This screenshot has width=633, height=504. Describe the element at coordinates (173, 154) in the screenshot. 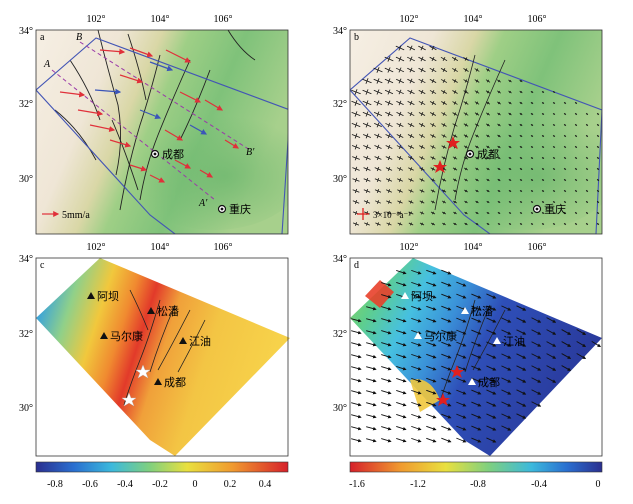

I see `city-chengdu-a: 成都` at that location.